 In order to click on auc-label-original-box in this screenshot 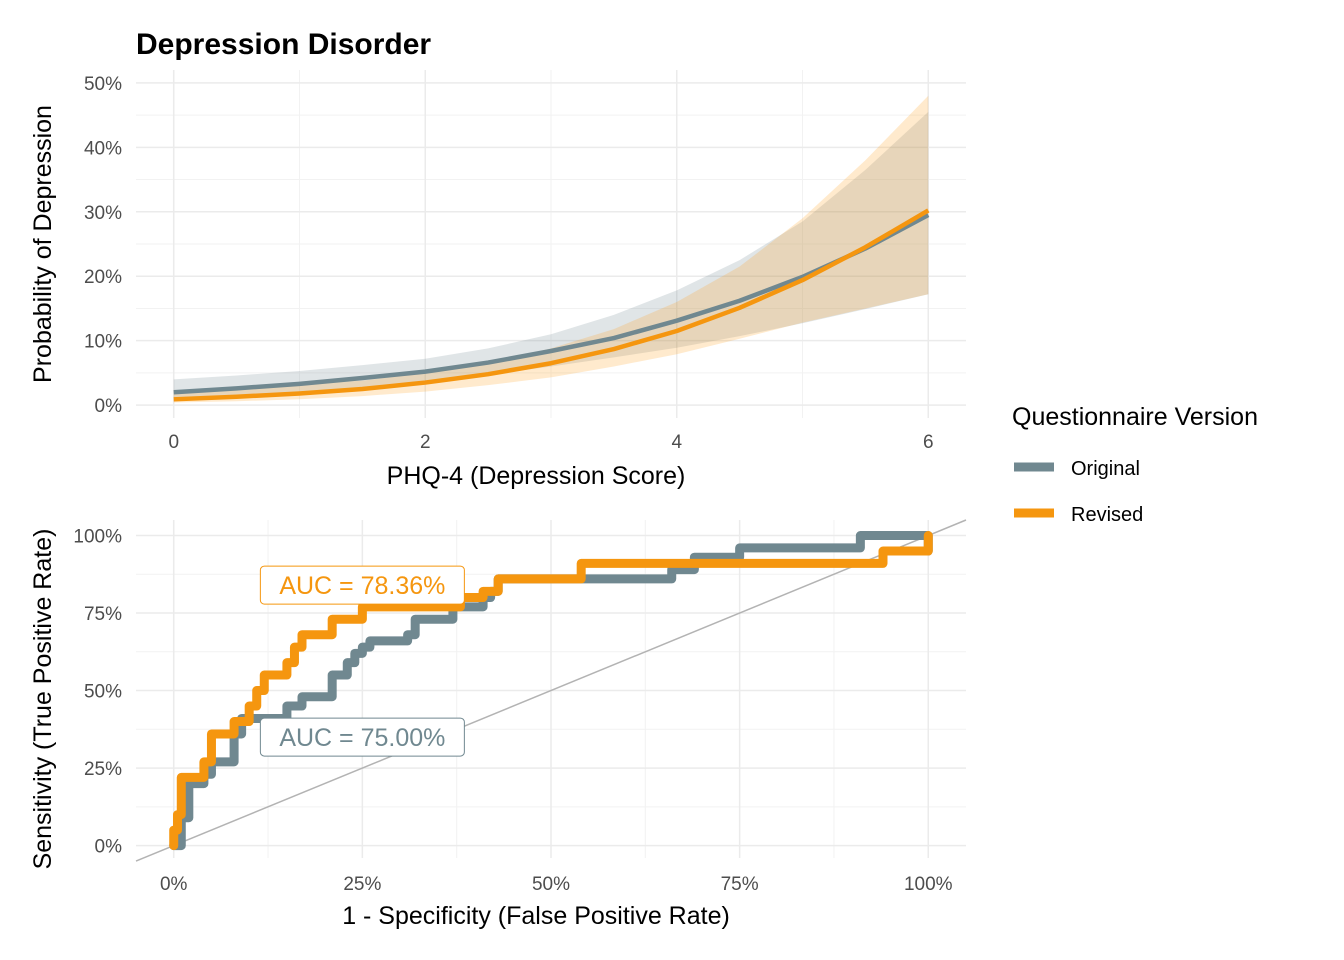, I will do `click(362, 737)`.